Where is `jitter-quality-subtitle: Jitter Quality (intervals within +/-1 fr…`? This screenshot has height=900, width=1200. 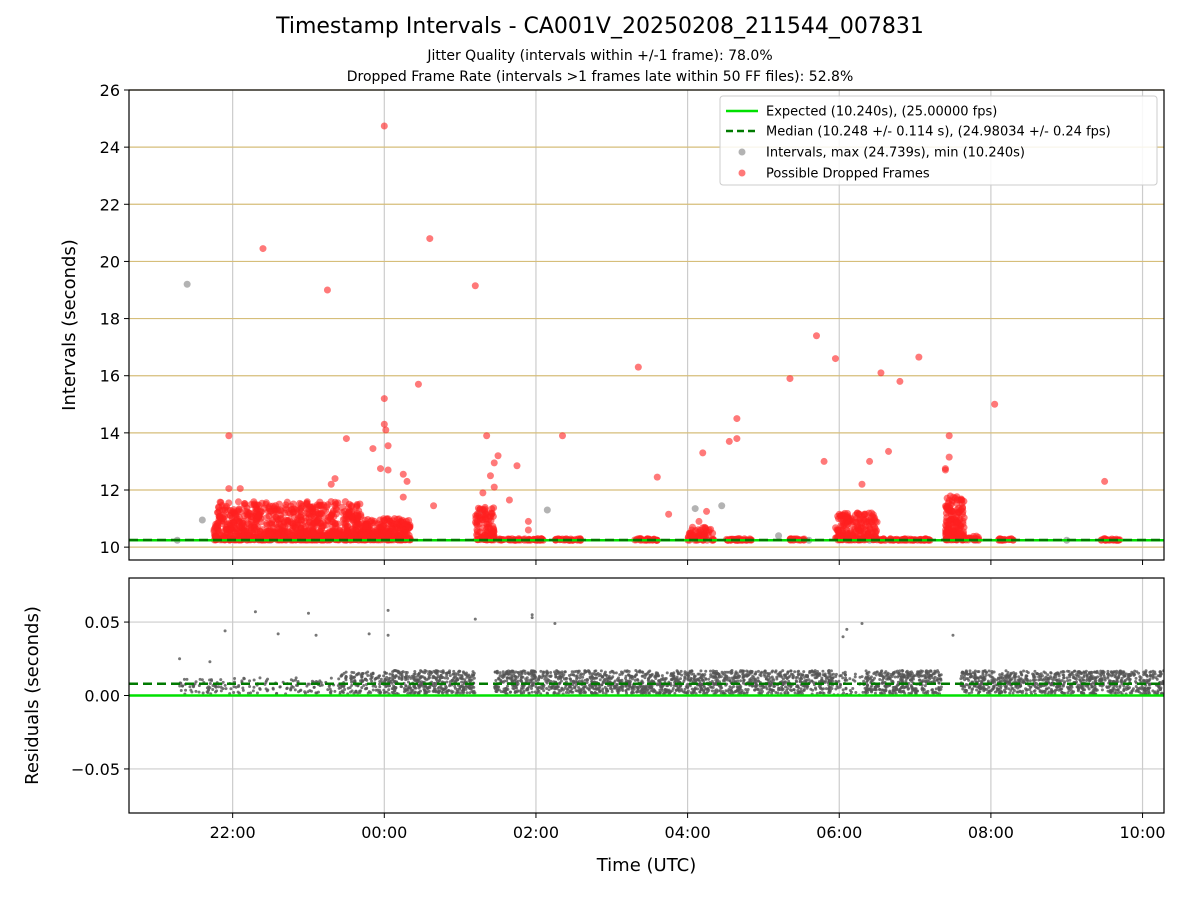 jitter-quality-subtitle: Jitter Quality (intervals within +/-1 fr… is located at coordinates (600, 56).